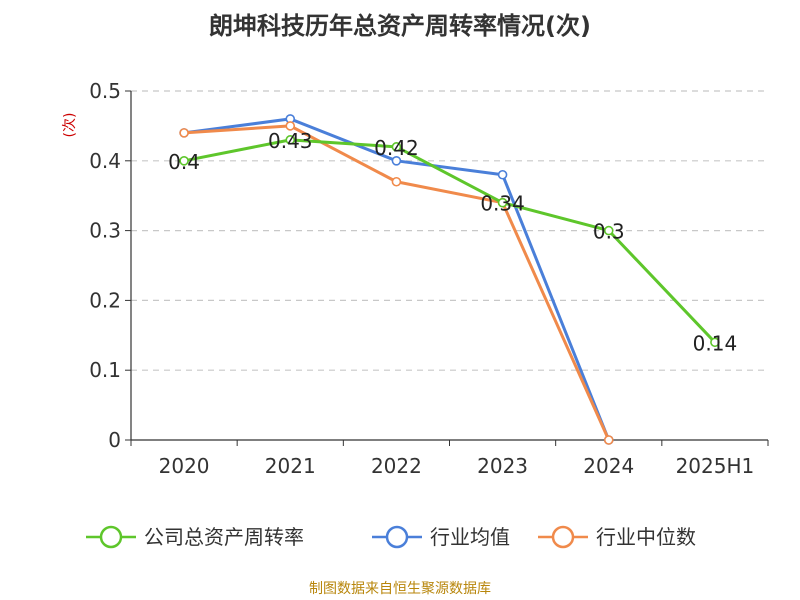 The width and height of the screenshot is (800, 600). I want to click on data-label: 0.34, so click(502, 204).